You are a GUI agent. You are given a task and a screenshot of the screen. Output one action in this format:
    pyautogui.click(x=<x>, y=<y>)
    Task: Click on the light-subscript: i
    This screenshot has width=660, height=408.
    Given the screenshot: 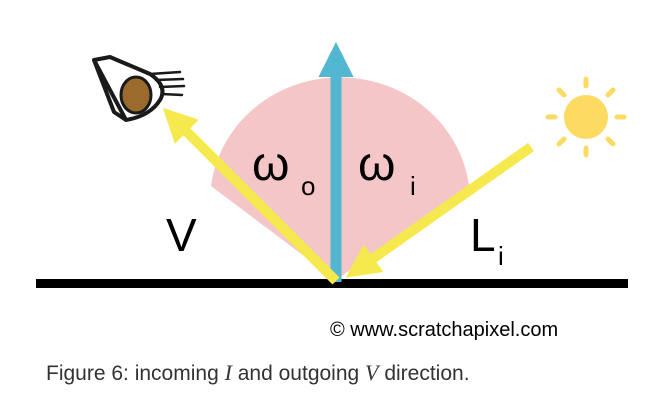 What is the action you would take?
    pyautogui.click(x=501, y=256)
    